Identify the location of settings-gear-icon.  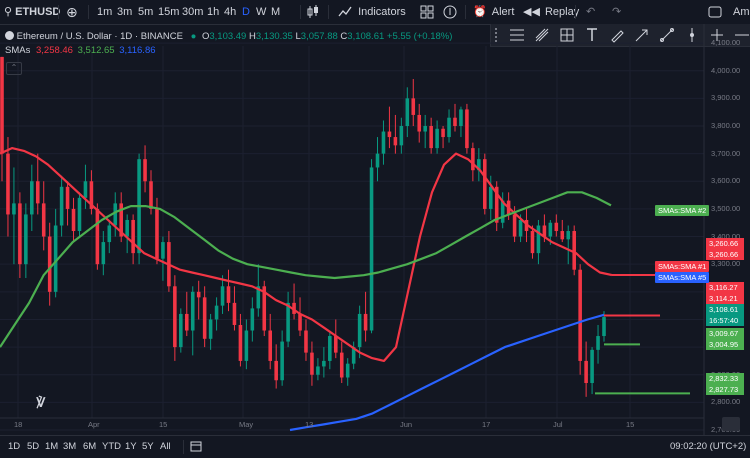
(731, 424).